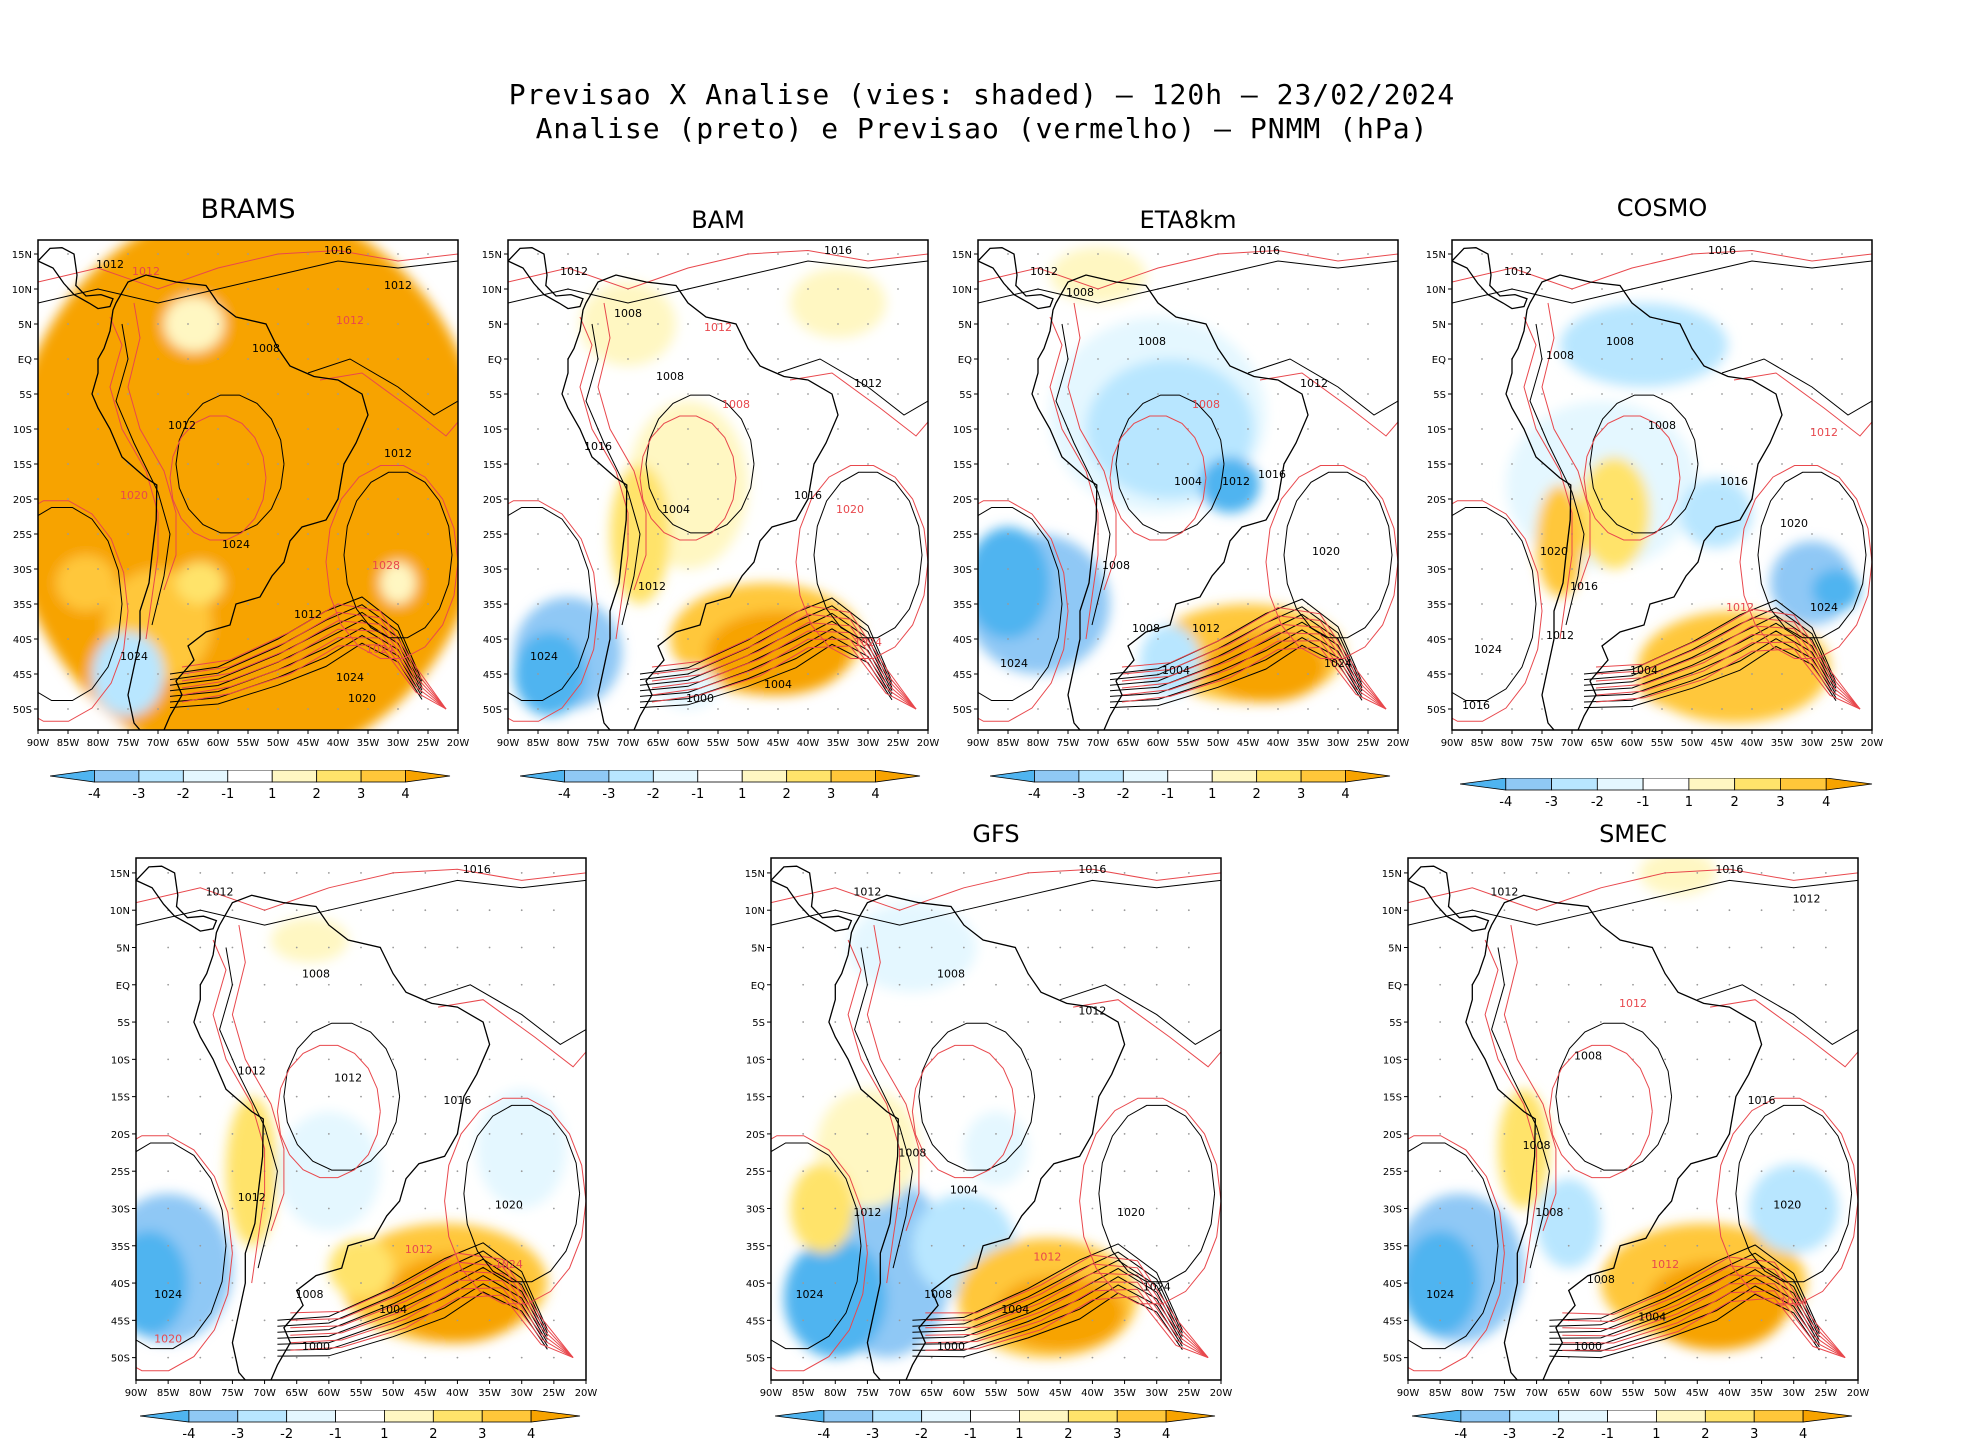  I want to click on colorbar-label: 3, so click(482, 1434).